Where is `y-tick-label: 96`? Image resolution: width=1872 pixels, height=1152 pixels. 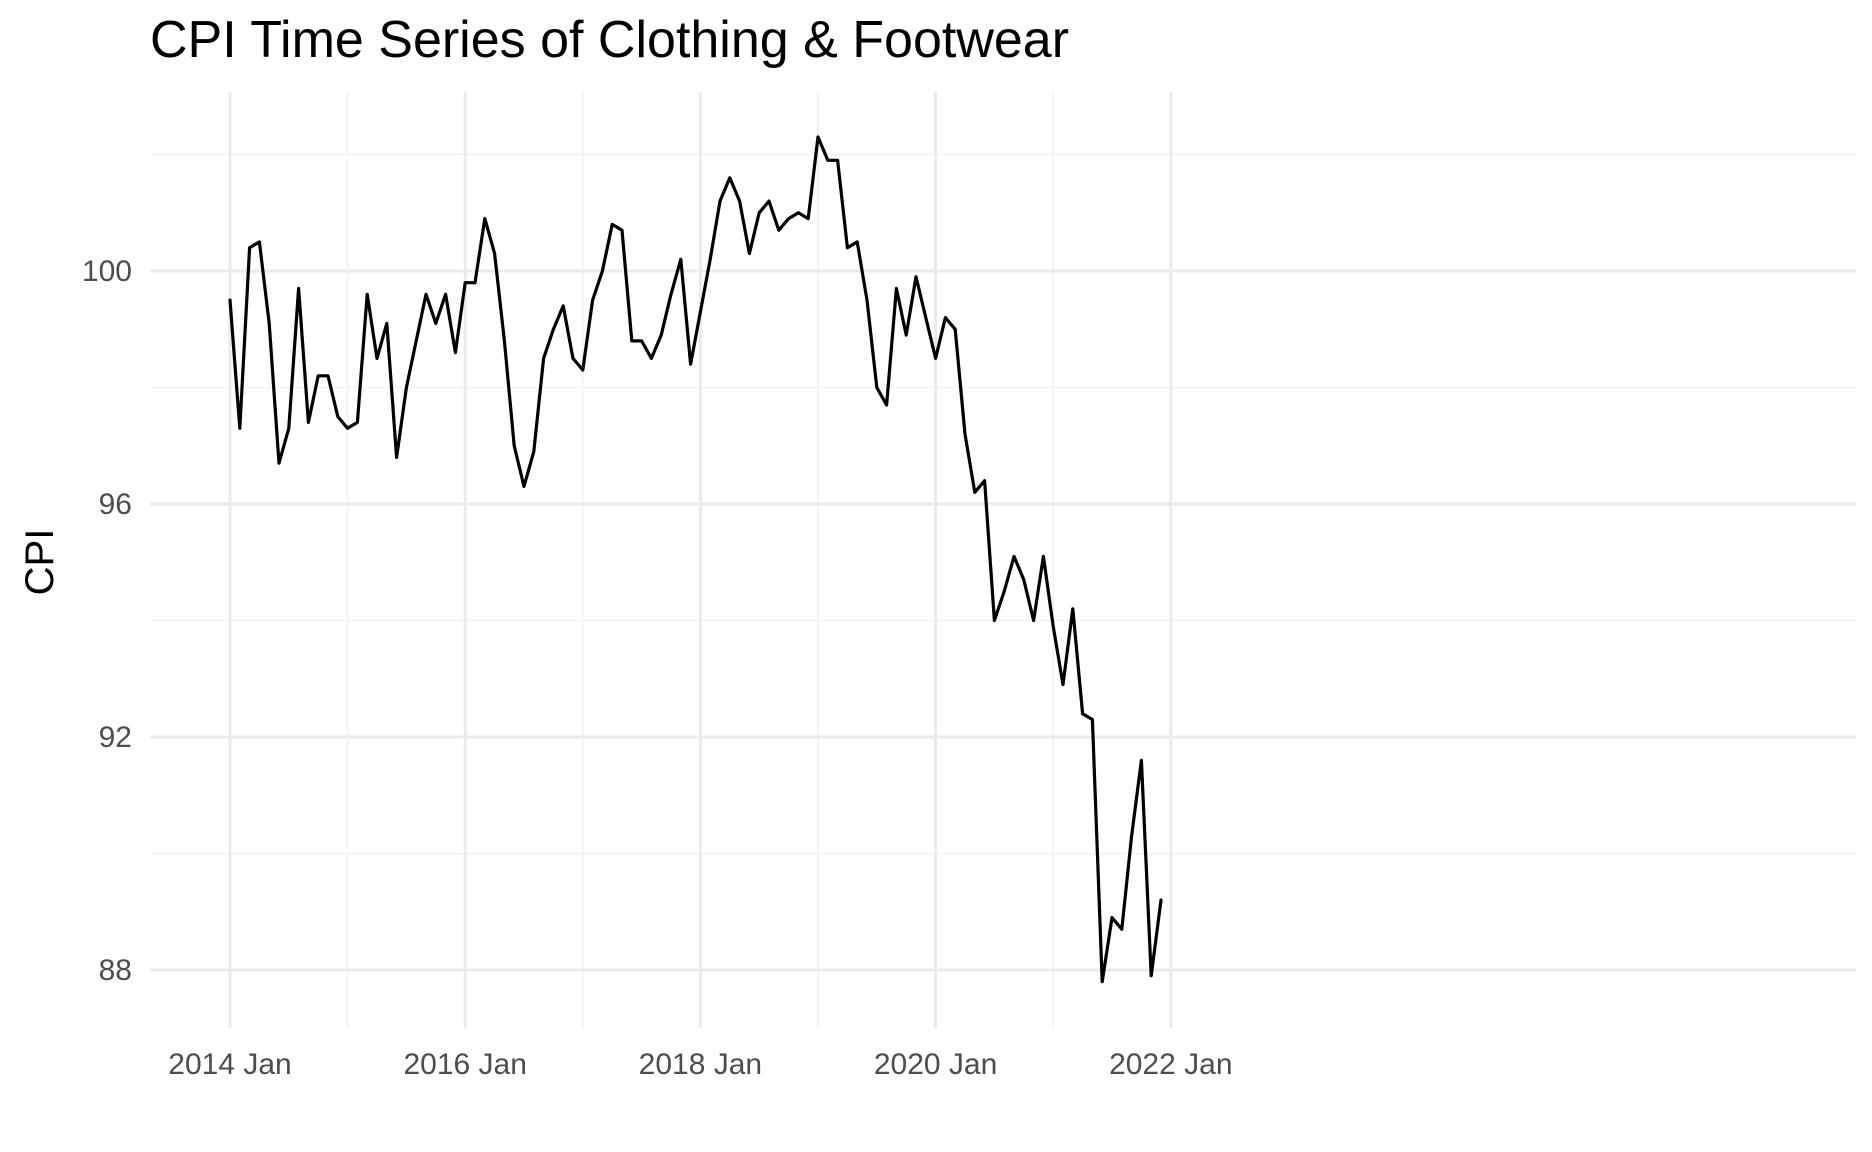
y-tick-label: 96 is located at coordinates (115, 504).